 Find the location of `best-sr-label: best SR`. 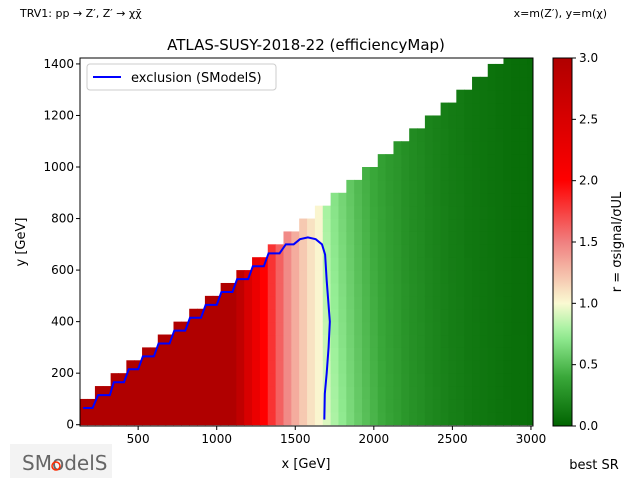

best-sr-label: best SR is located at coordinates (594, 465).